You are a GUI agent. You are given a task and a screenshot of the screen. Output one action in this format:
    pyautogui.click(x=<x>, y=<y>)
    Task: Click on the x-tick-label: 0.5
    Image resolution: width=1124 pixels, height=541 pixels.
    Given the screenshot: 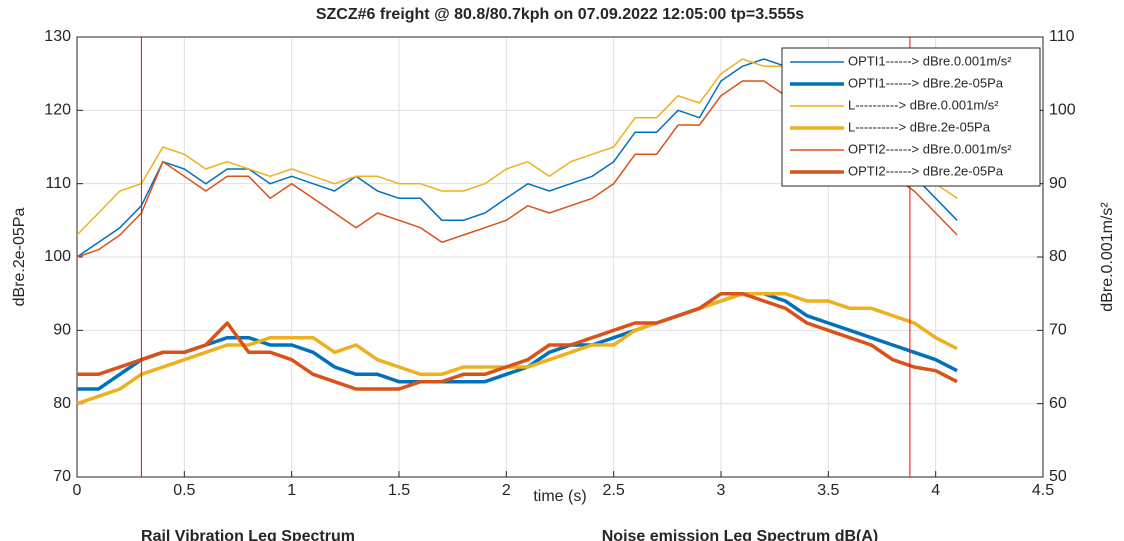 What is the action you would take?
    pyautogui.click(x=184, y=490)
    